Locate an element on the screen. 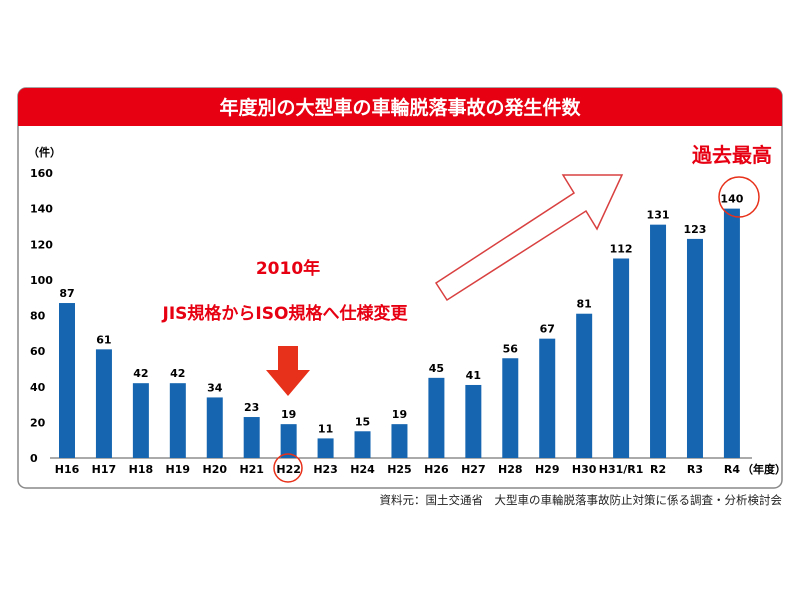 The height and width of the screenshot is (600, 800). highlight-circle-h22 is located at coordinates (288, 468).